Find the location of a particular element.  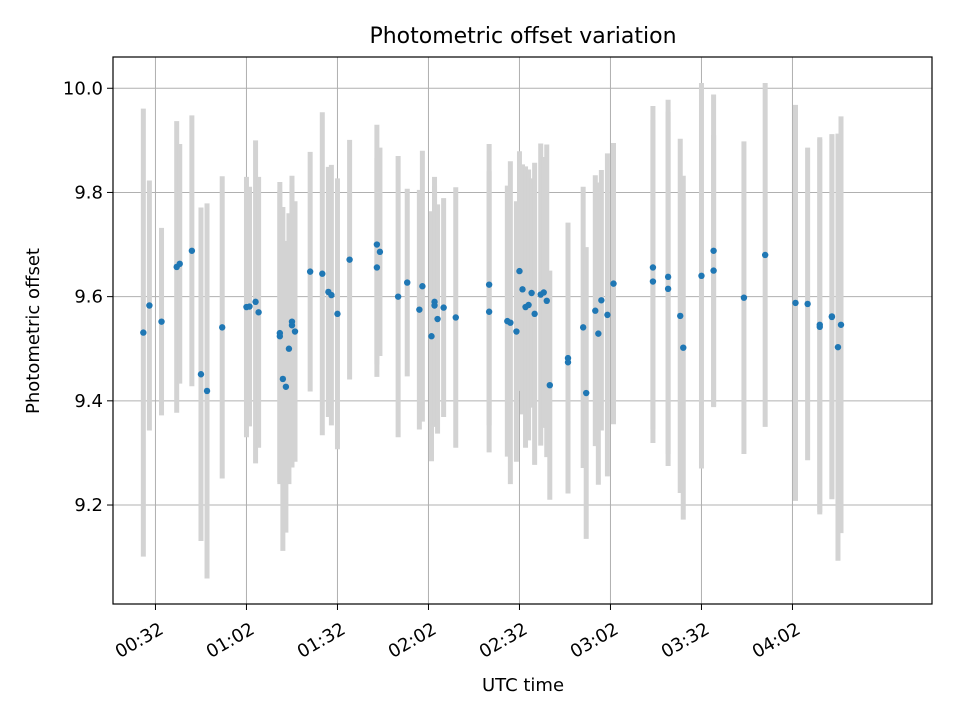

y-tick-label: 9.8 is located at coordinates (88, 192).